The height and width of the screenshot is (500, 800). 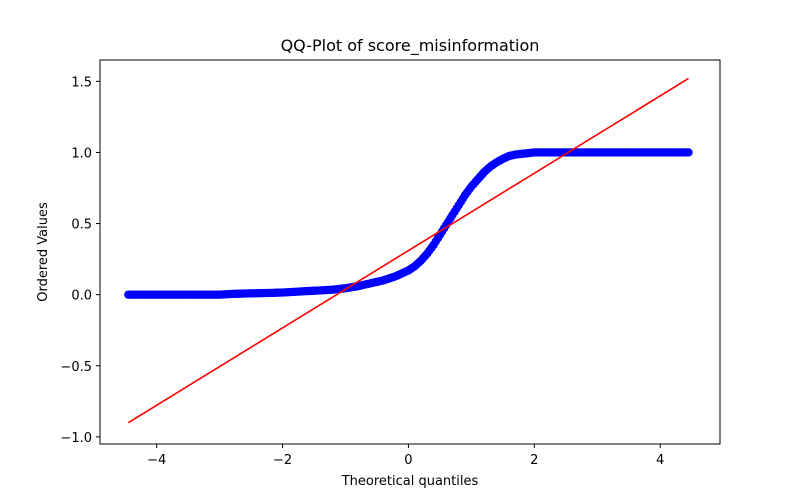 I want to click on y-axis-ticks: −1.0 −0.5 0.0 0.5 1.0 1.5, so click(x=80, y=260).